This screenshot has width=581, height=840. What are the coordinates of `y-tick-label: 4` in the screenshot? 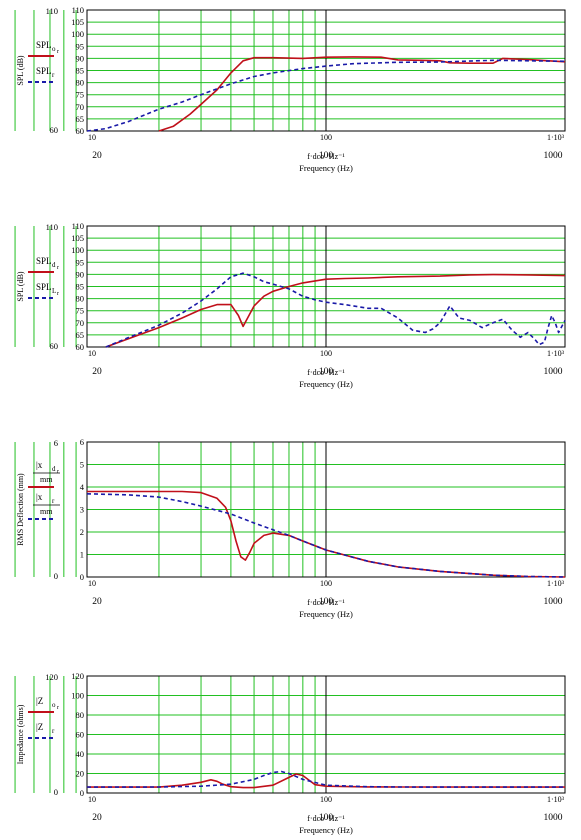 It's located at (82, 487).